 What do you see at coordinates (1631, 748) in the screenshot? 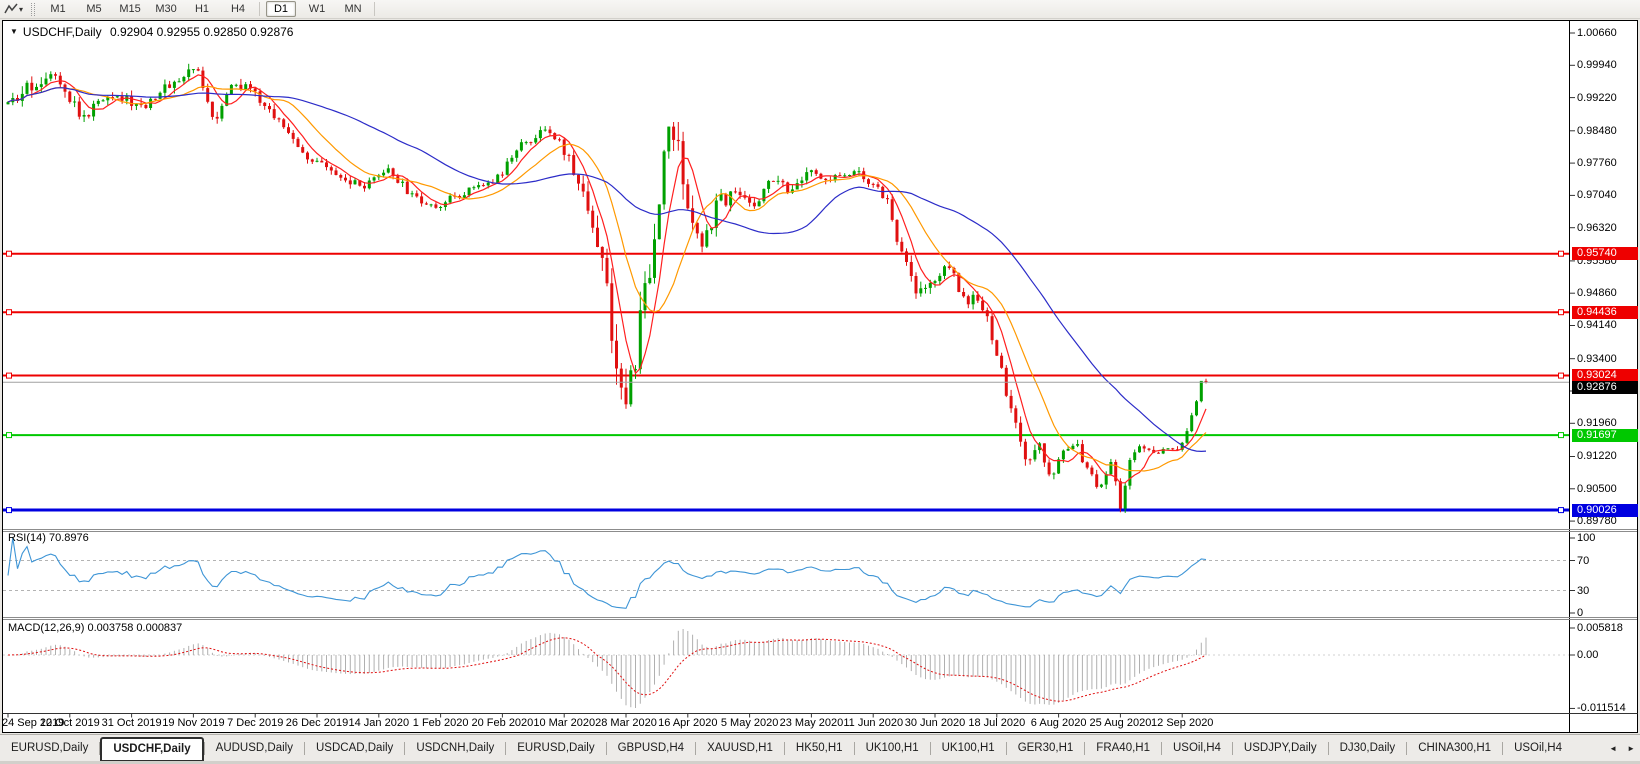
I see `tab-scroll-right-icon: ►` at bounding box center [1631, 748].